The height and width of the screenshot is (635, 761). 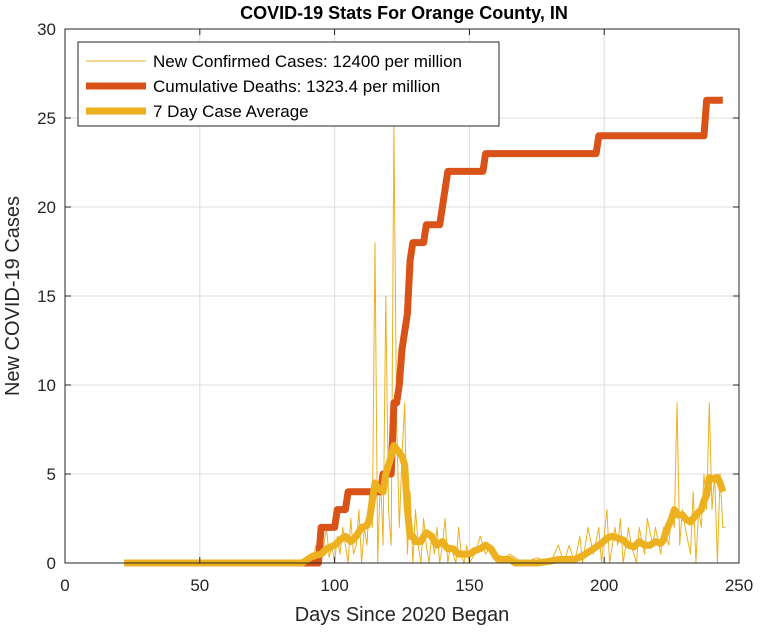 What do you see at coordinates (46, 207) in the screenshot?
I see `y-tick-label: 20` at bounding box center [46, 207].